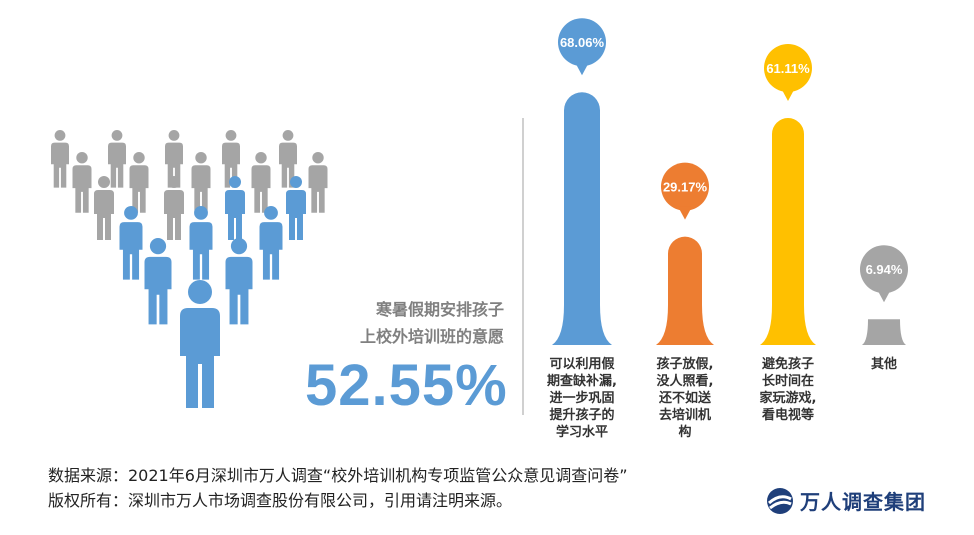  Describe the element at coordinates (884, 269) in the screenshot. I see `bar-value-label: 6.94%` at that location.